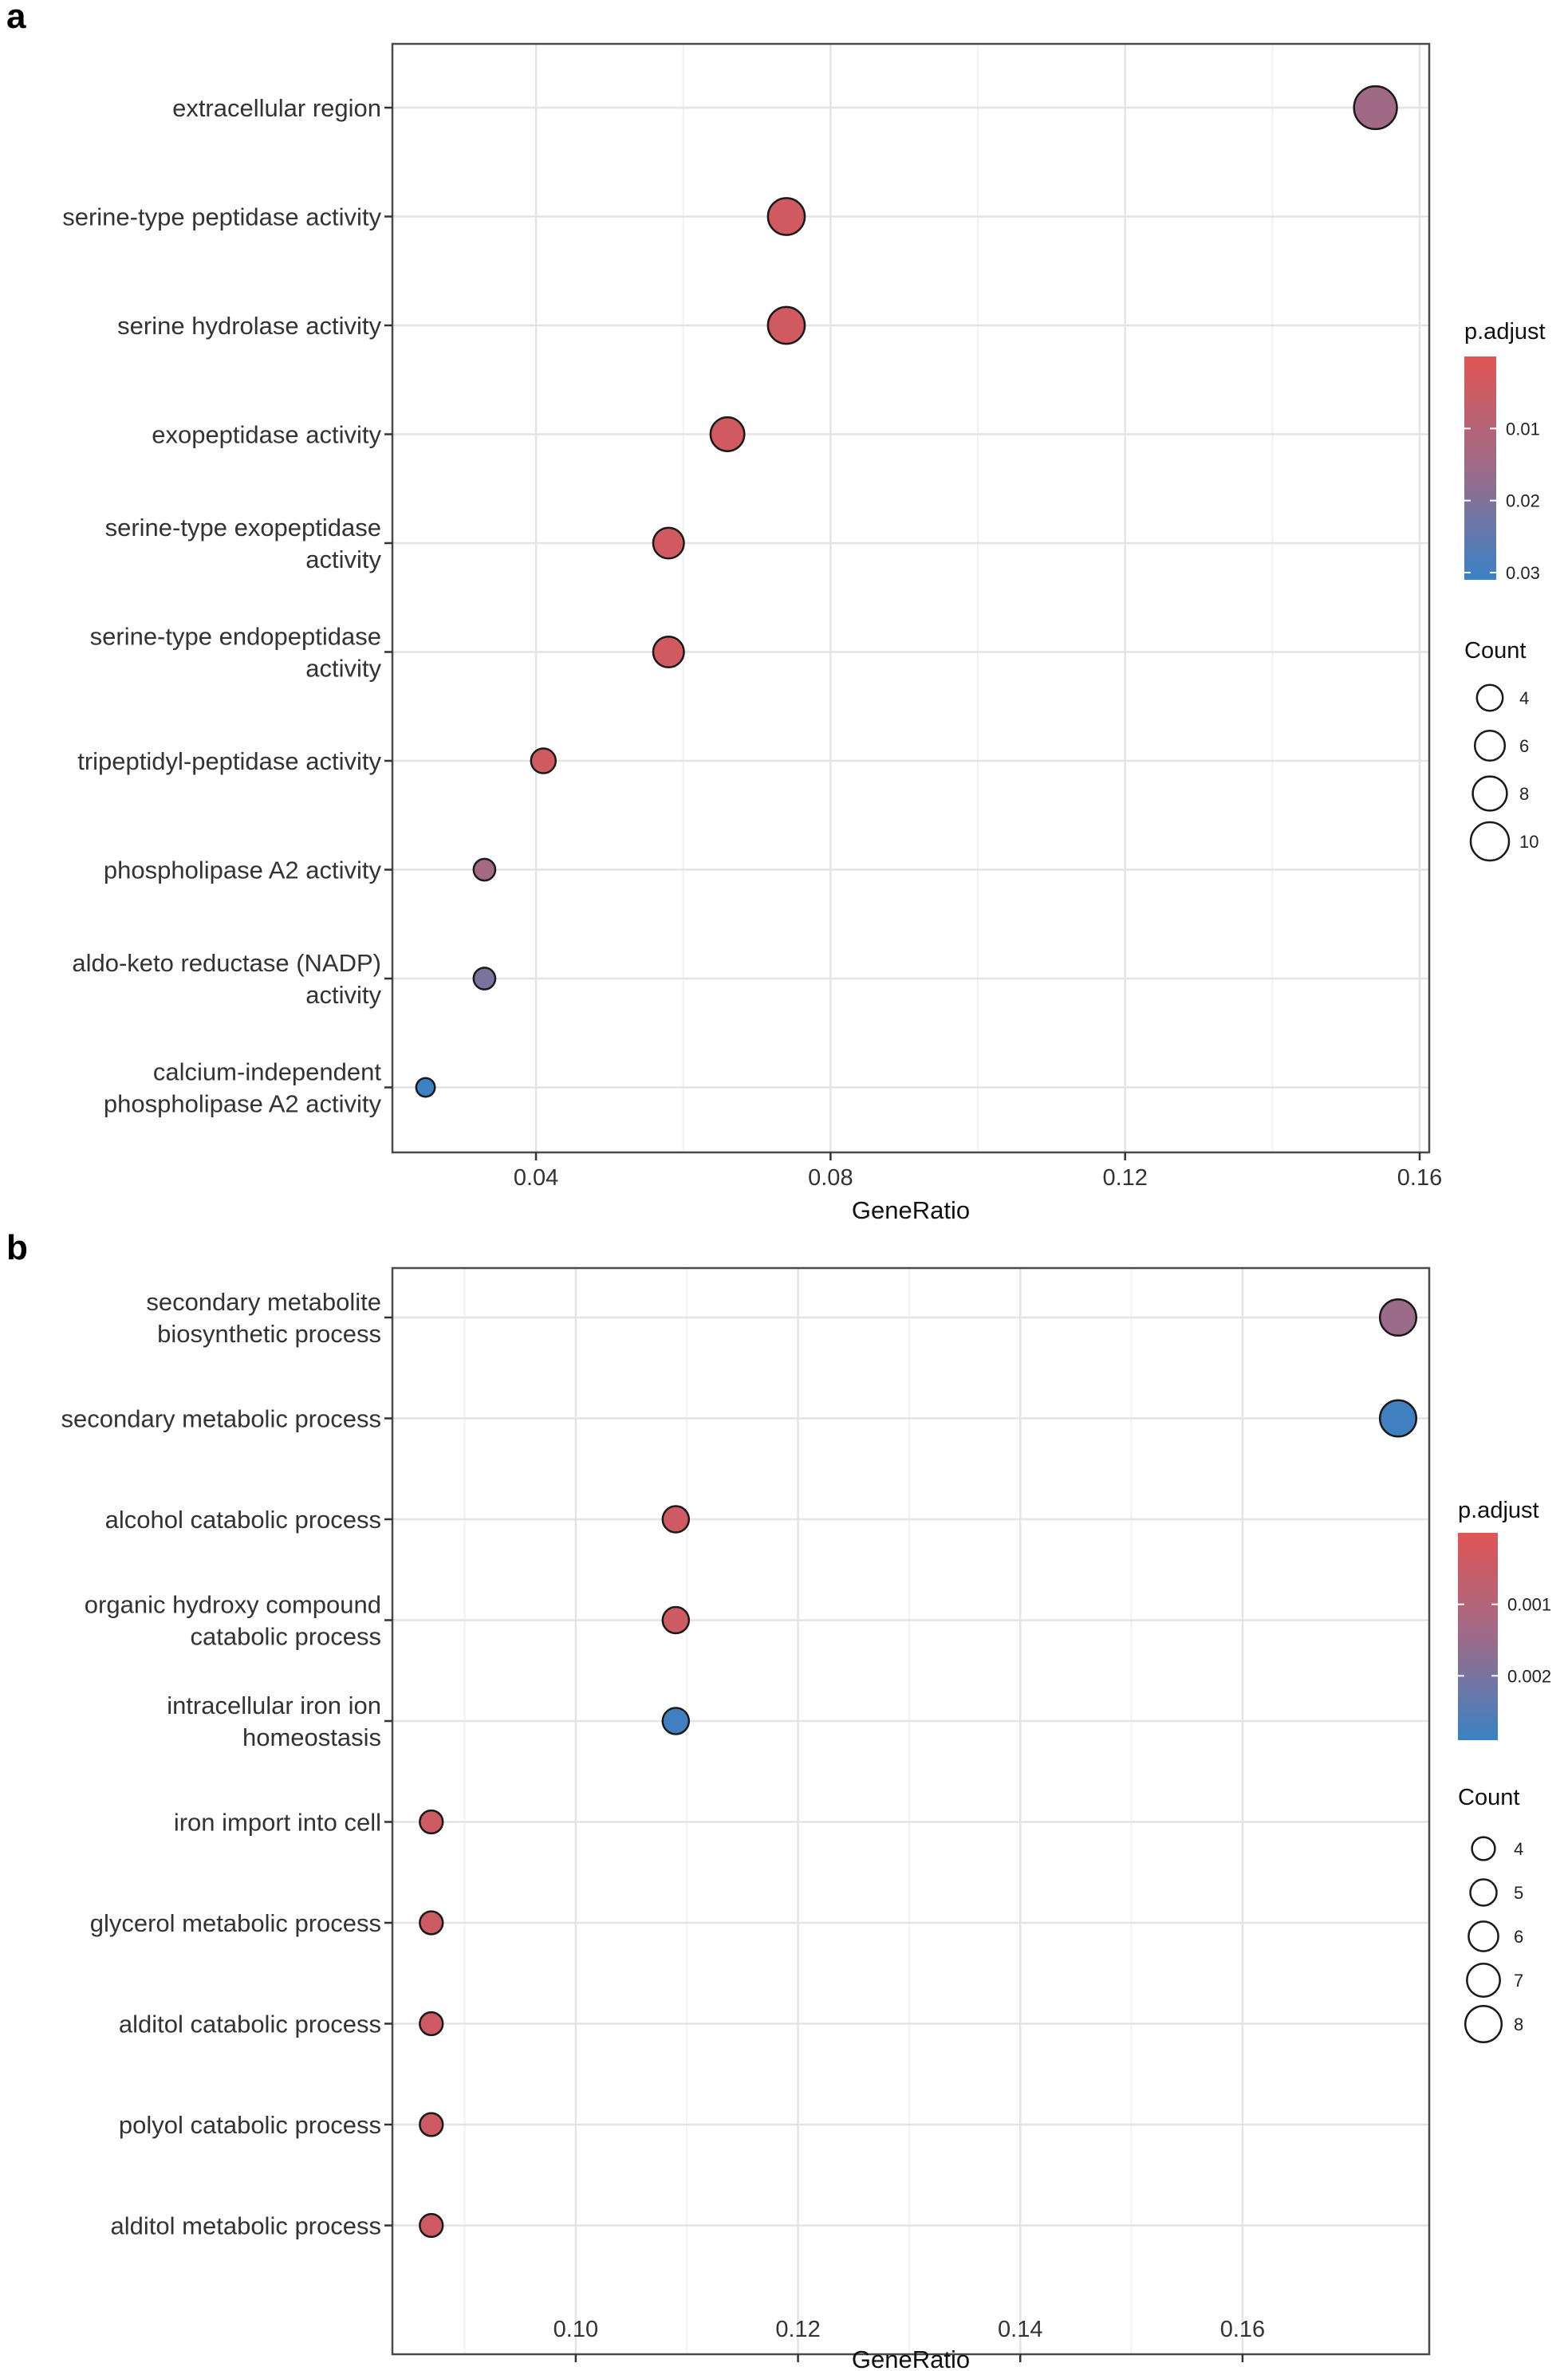  I want to click on legend-colorbar-label: 0.002, so click(1529, 1676).